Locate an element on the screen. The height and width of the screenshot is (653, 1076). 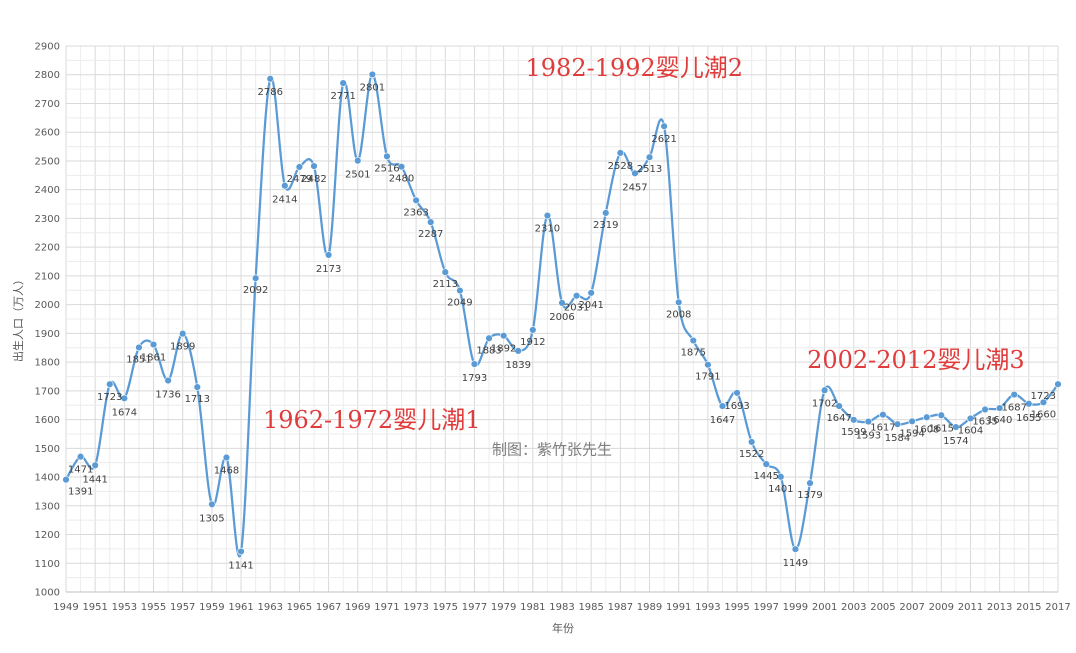
data-label: 1851 is located at coordinates (138, 359).